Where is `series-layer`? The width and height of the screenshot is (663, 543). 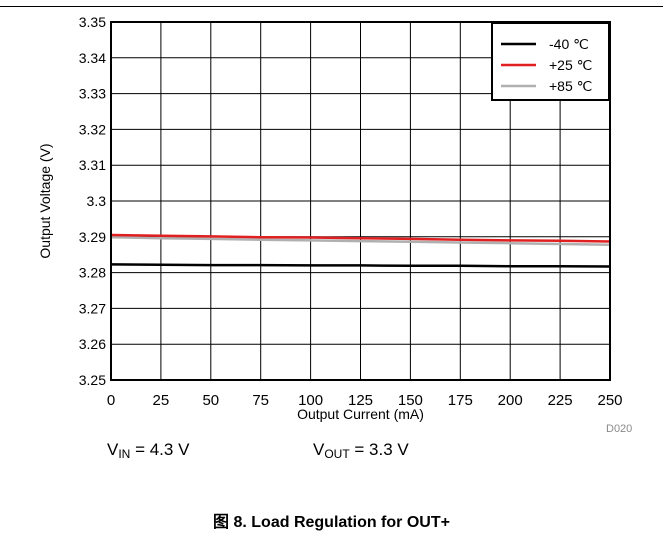 series-layer is located at coordinates (360, 250).